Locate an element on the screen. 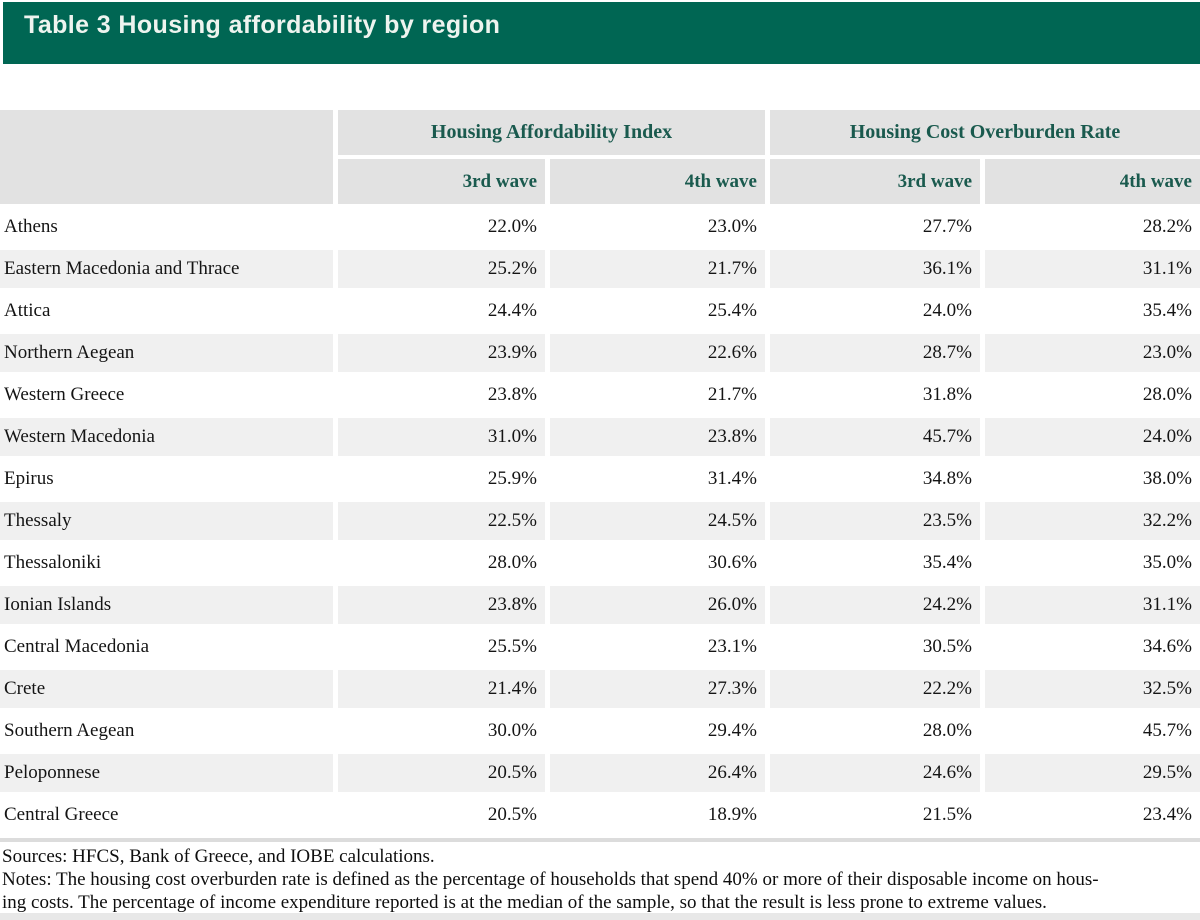  value-cell: 26.4% is located at coordinates (657, 773).